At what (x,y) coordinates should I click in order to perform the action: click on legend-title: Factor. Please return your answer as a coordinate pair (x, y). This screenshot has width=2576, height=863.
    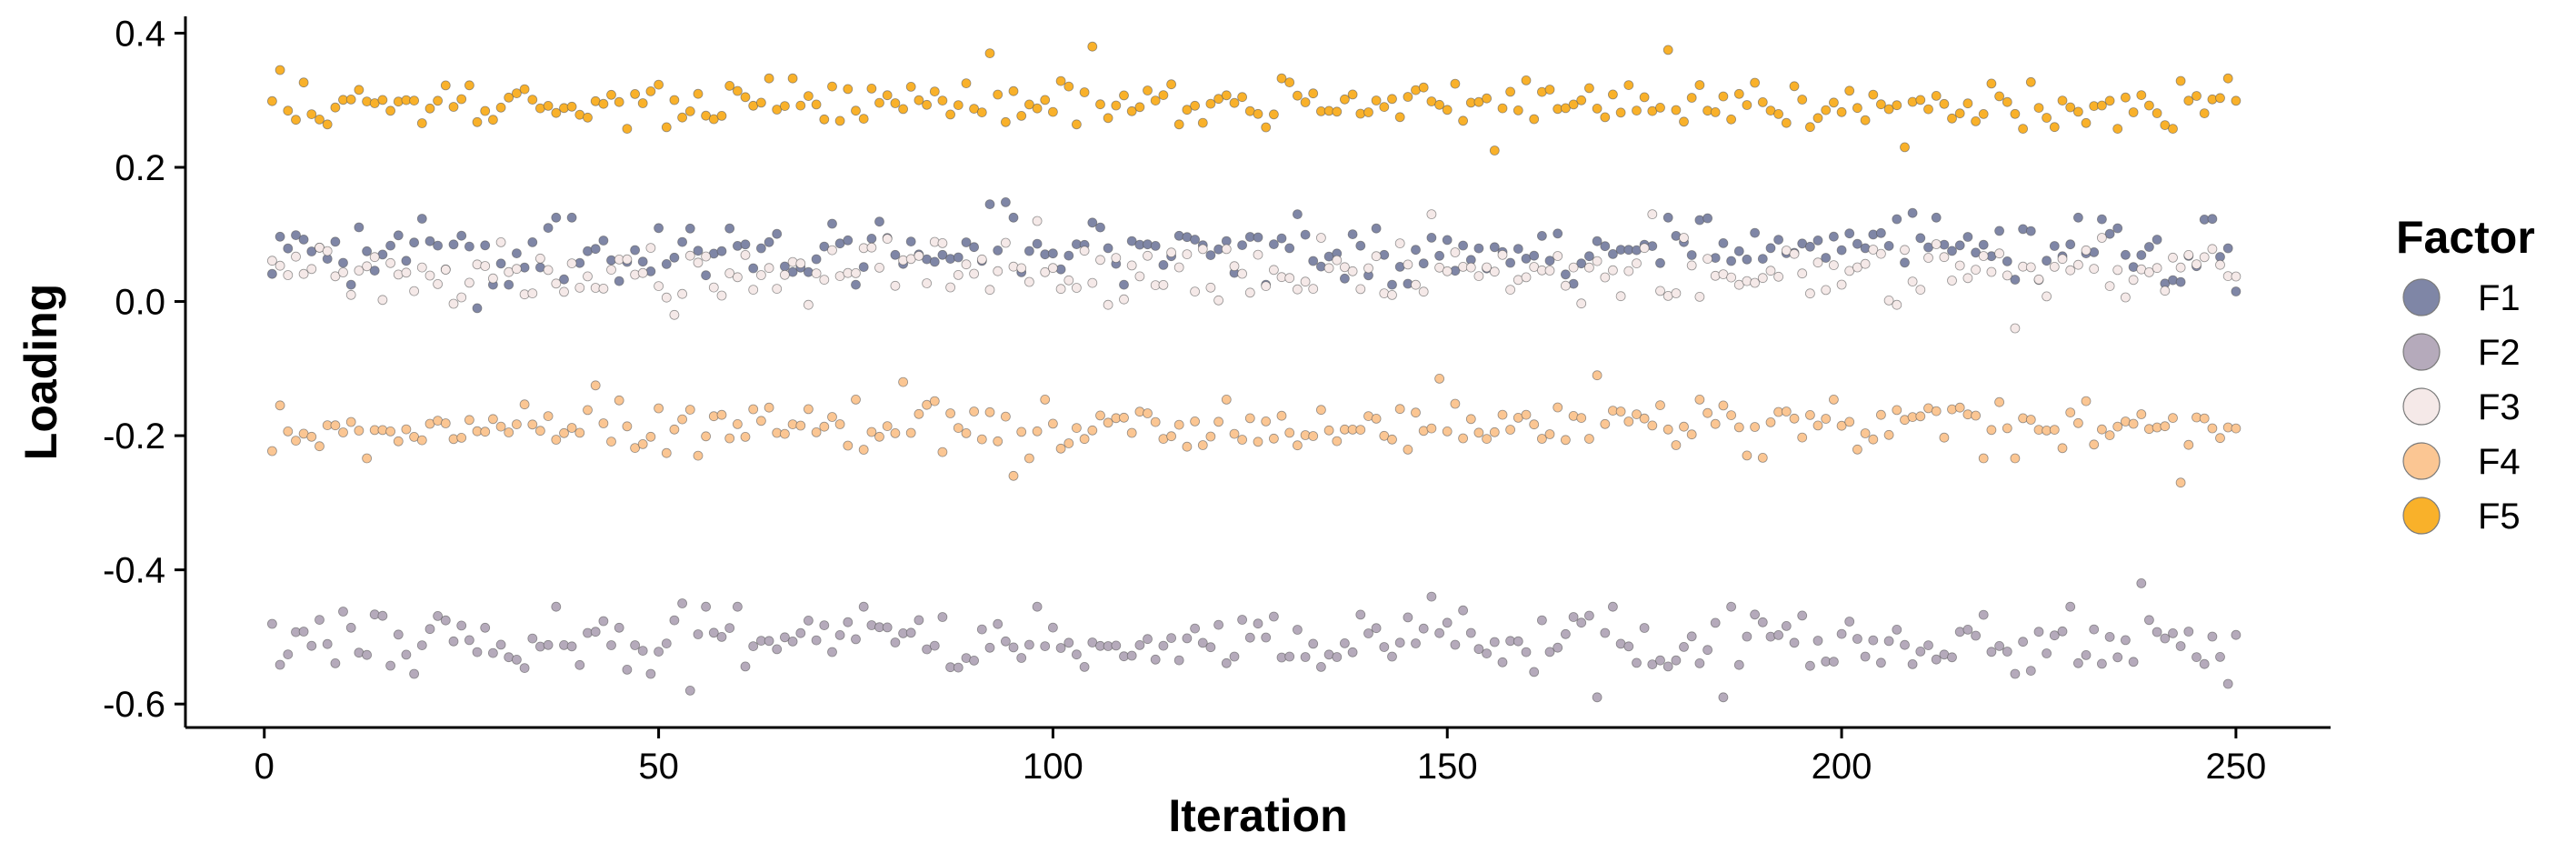
    Looking at the image, I should click on (2465, 237).